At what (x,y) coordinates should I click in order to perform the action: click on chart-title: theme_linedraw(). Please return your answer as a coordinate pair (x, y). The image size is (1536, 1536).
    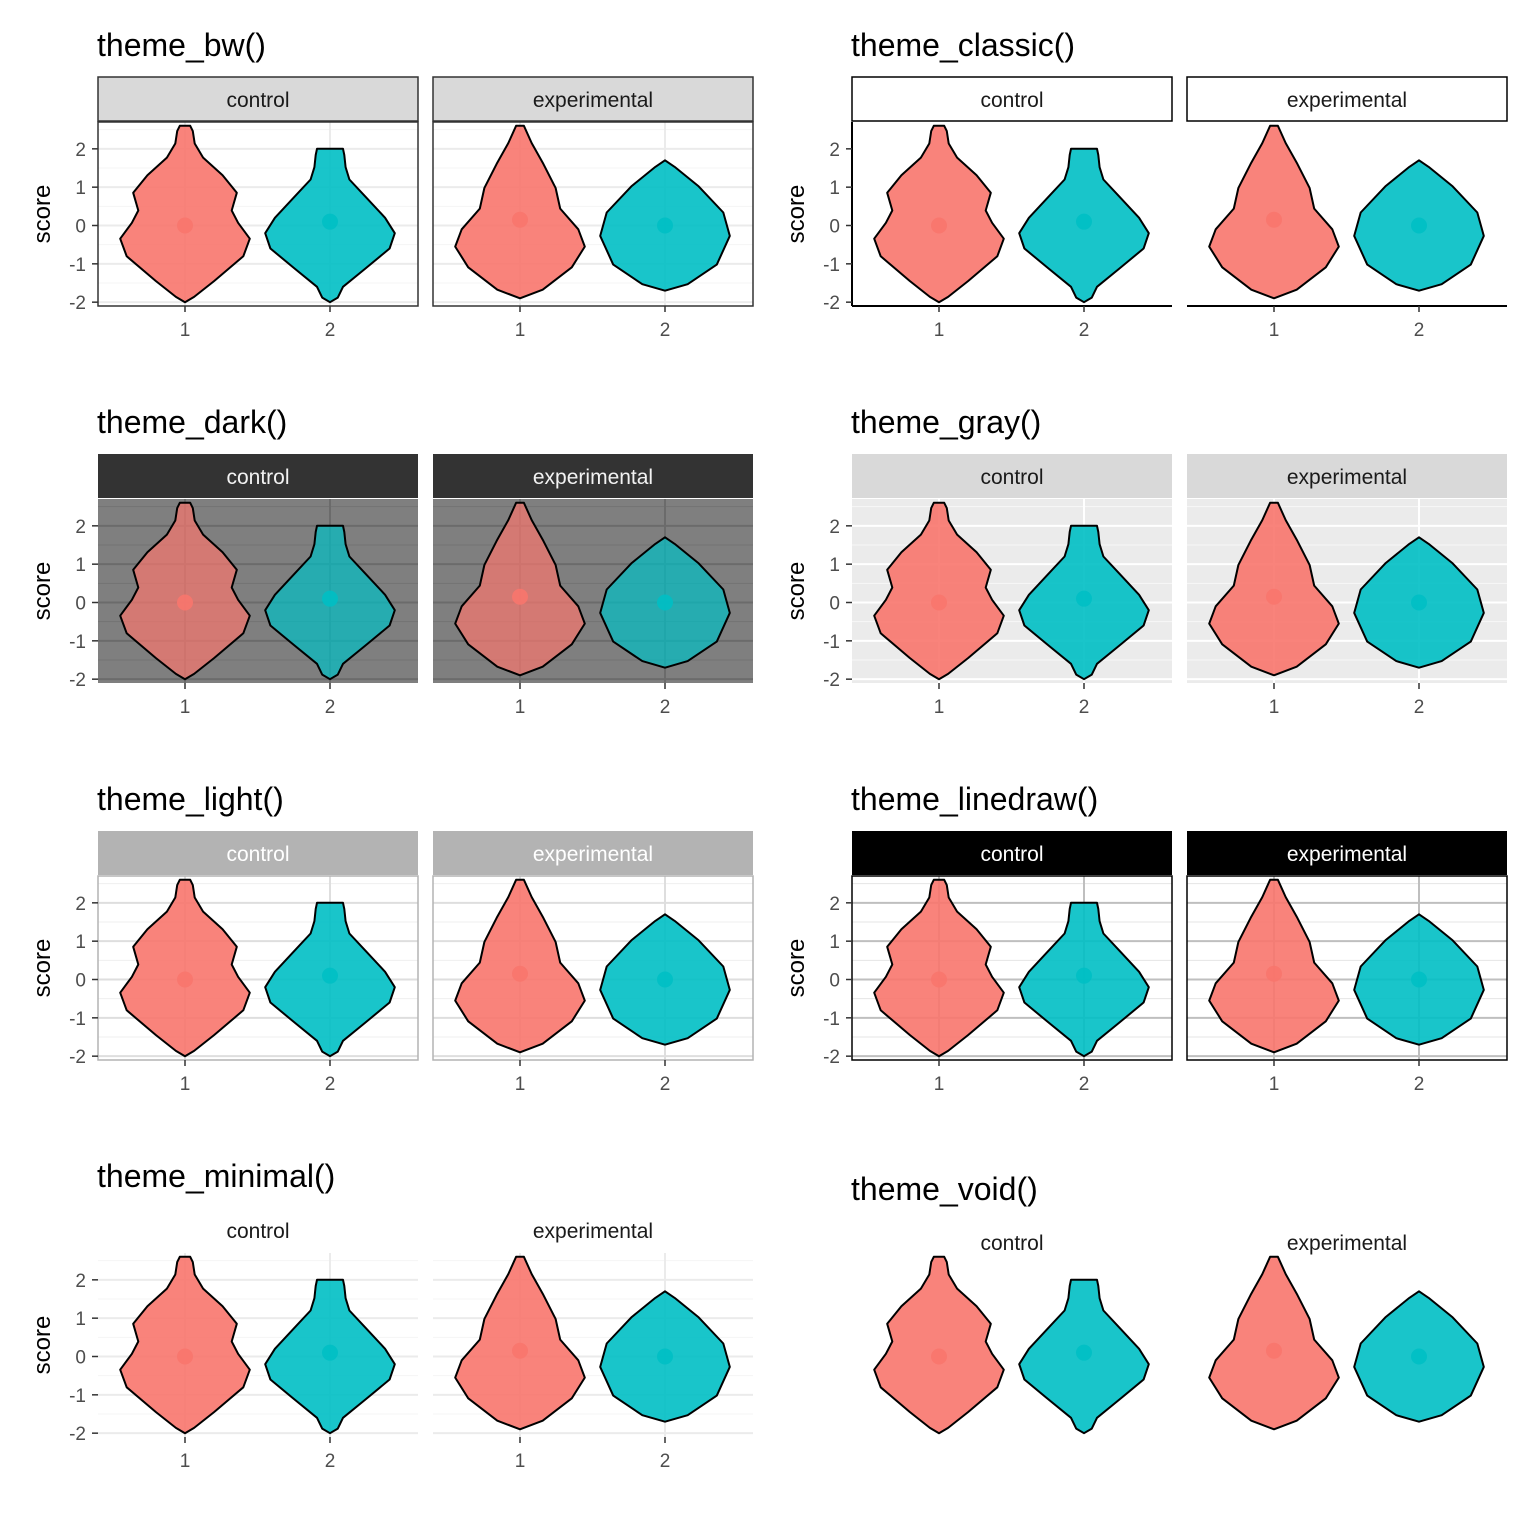
    Looking at the image, I should click on (974, 799).